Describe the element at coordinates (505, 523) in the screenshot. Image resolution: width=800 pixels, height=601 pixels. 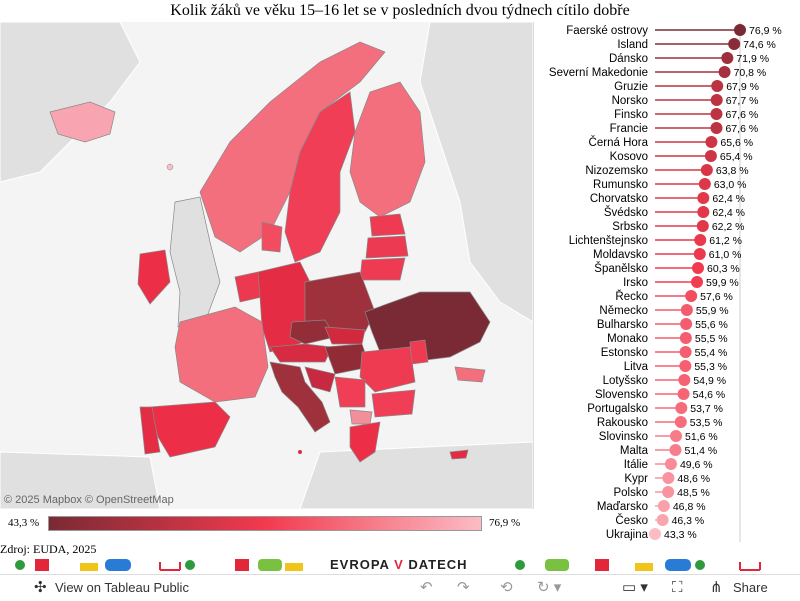
I see `legend-max: 76,9 %` at that location.